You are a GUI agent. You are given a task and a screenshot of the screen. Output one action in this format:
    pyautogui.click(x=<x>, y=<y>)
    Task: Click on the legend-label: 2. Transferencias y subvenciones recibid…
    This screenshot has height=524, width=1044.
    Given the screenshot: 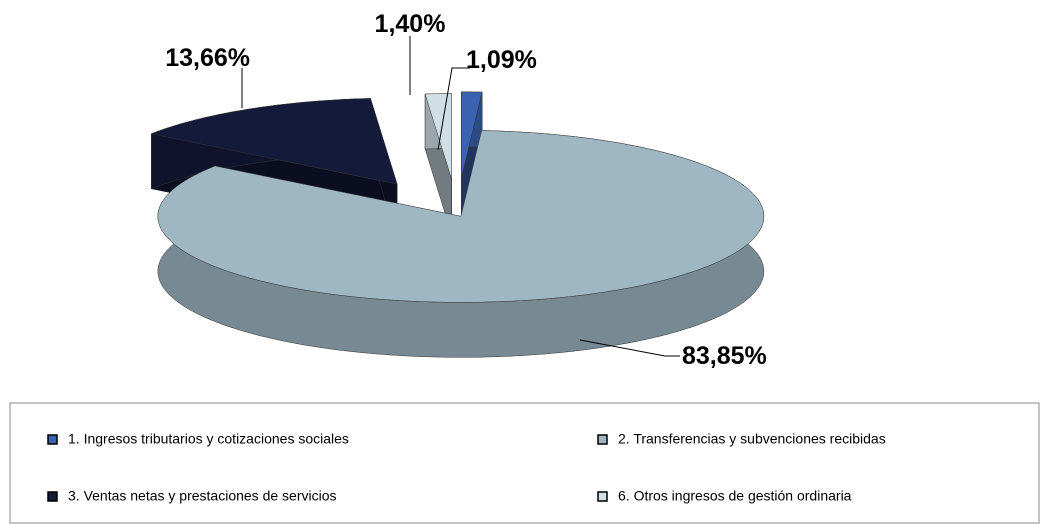 What is the action you would take?
    pyautogui.click(x=752, y=439)
    